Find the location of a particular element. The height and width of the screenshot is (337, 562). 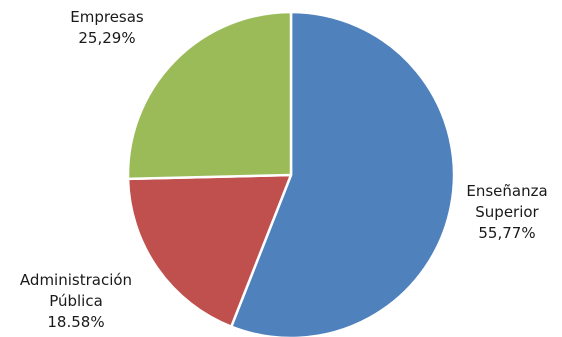

slice-percent-text: 25,29% is located at coordinates (106, 38).